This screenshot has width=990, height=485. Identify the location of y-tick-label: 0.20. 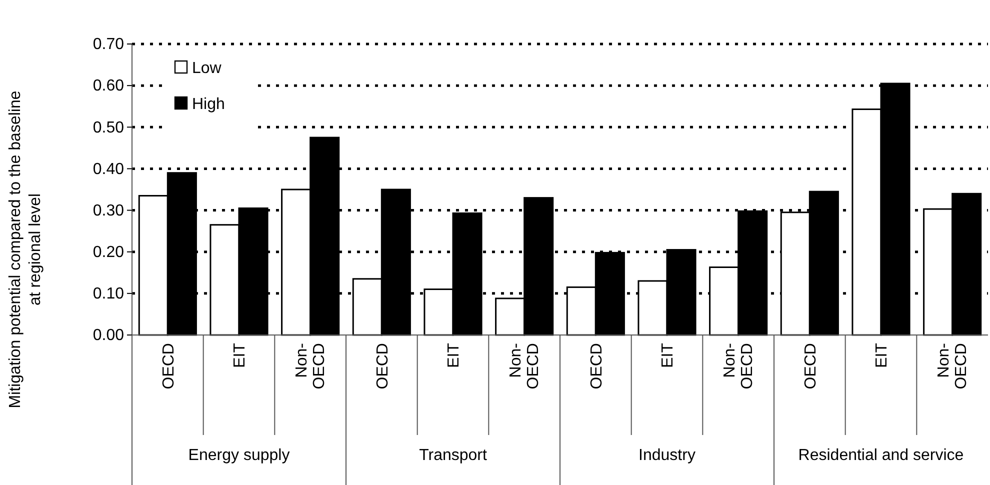
(108, 252).